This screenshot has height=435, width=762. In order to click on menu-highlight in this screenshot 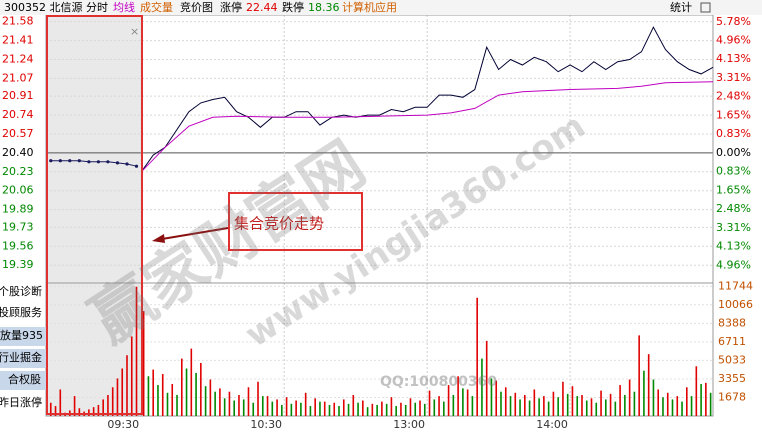, I will do `click(23, 336)`.